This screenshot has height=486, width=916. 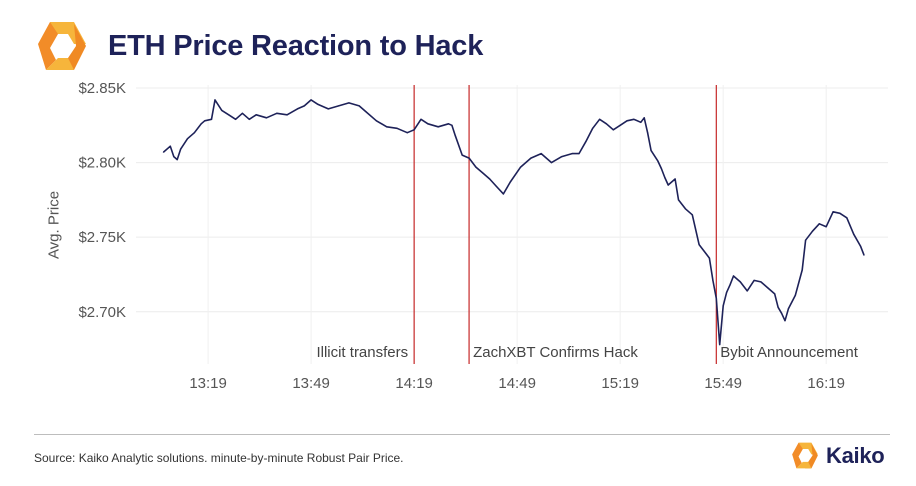 I want to click on y-tick-label: $2.80K, so click(x=102, y=163).